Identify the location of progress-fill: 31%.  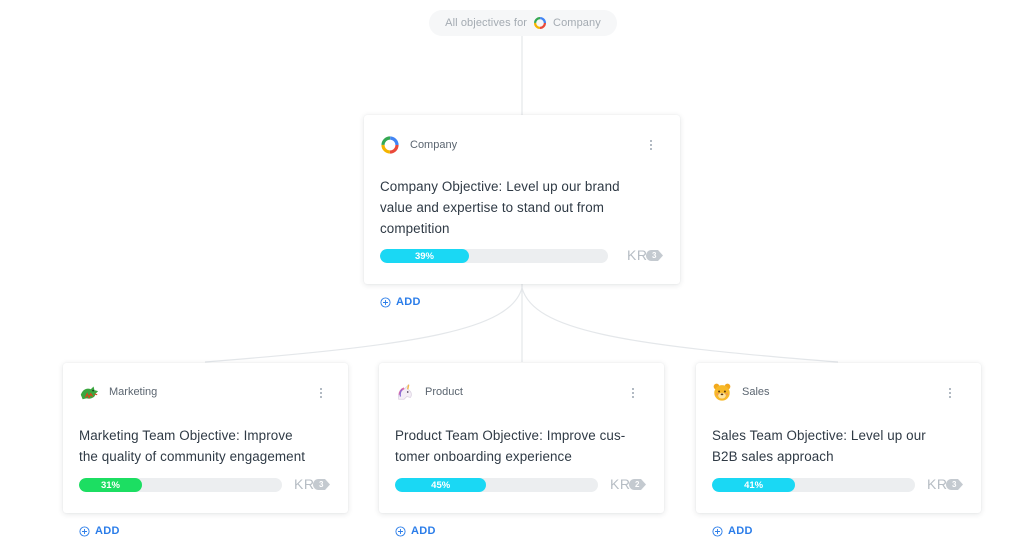
(110, 485).